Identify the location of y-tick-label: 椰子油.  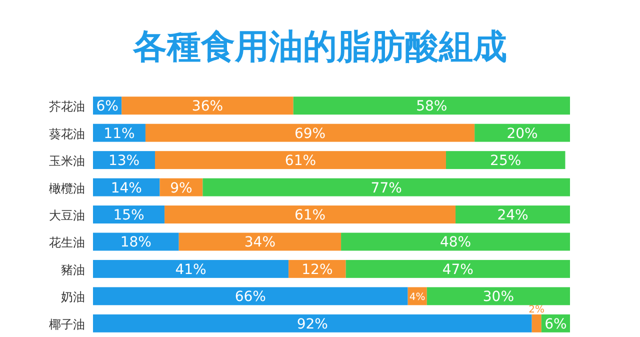
(67, 324).